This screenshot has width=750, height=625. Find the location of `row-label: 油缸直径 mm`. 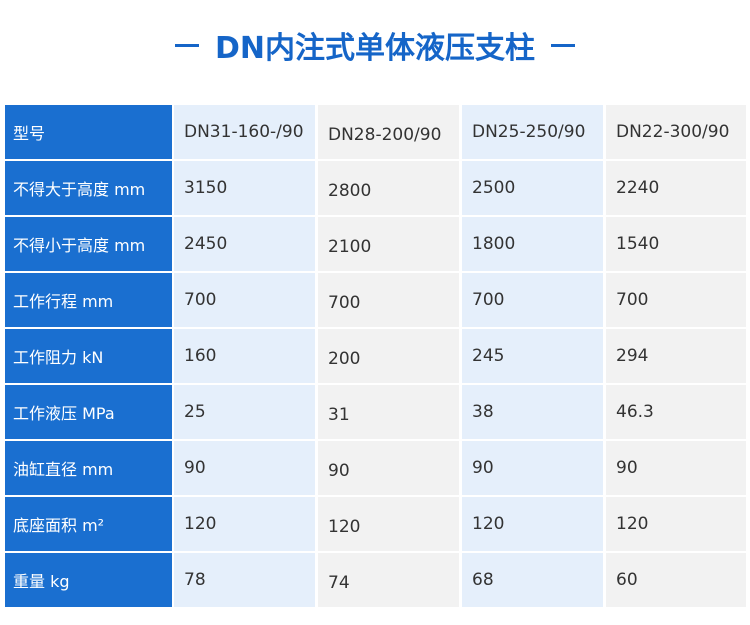

row-label: 油缸直径 mm is located at coordinates (88, 468).